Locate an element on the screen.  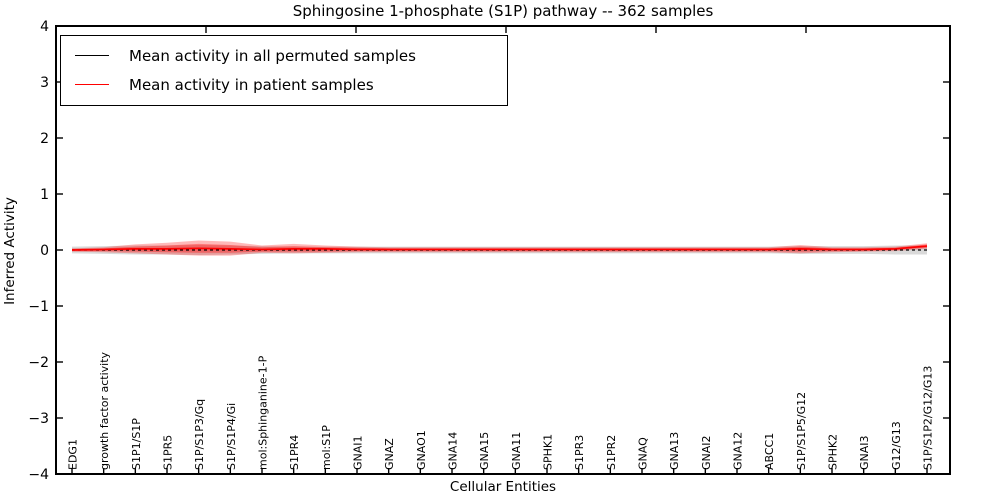
x-tick-label: EDG1 is located at coordinates (73, 454).